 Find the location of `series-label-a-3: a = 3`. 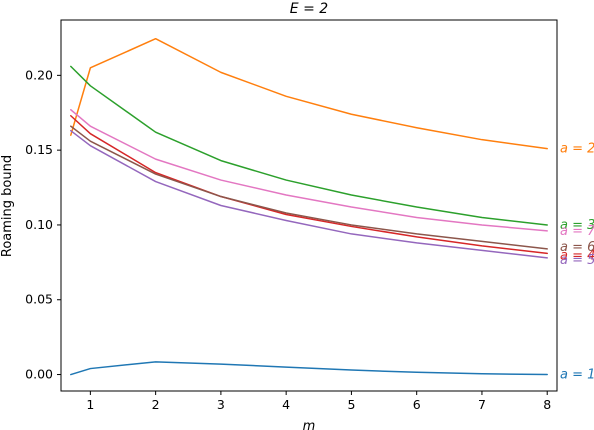

series-label-a-3: a = 3 is located at coordinates (577, 225).